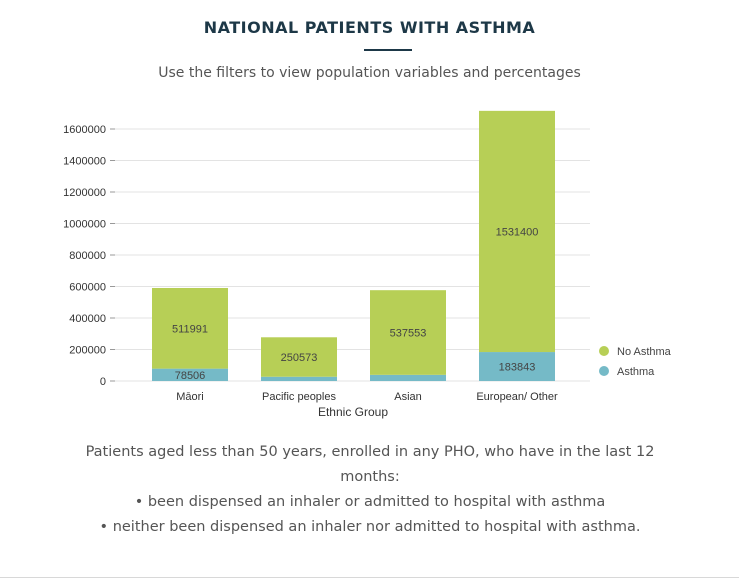  What do you see at coordinates (388, 50) in the screenshot?
I see `title-underline` at bounding box center [388, 50].